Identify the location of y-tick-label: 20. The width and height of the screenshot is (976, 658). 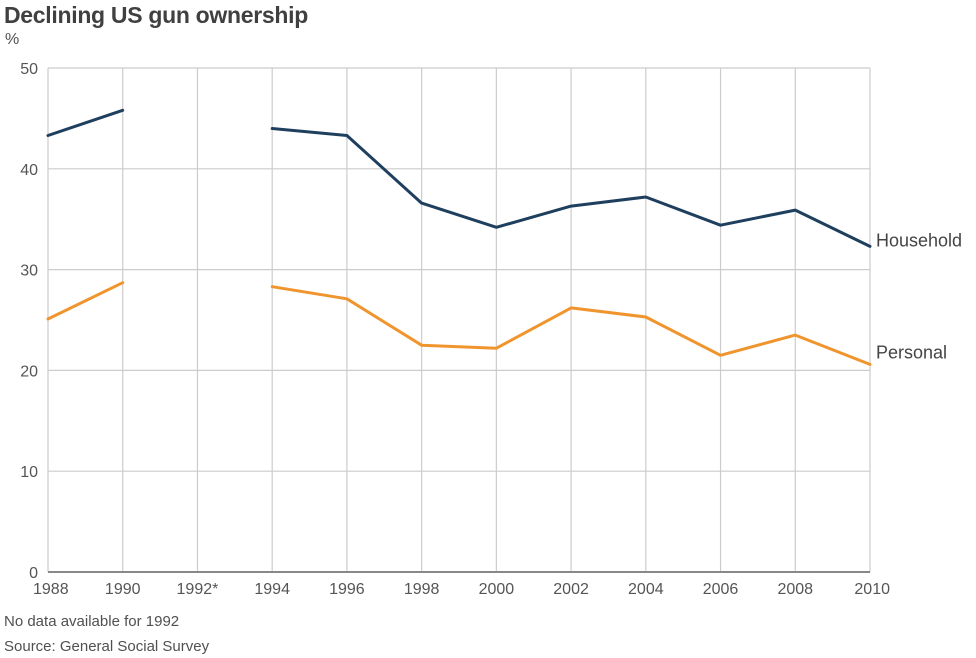
(29, 371).